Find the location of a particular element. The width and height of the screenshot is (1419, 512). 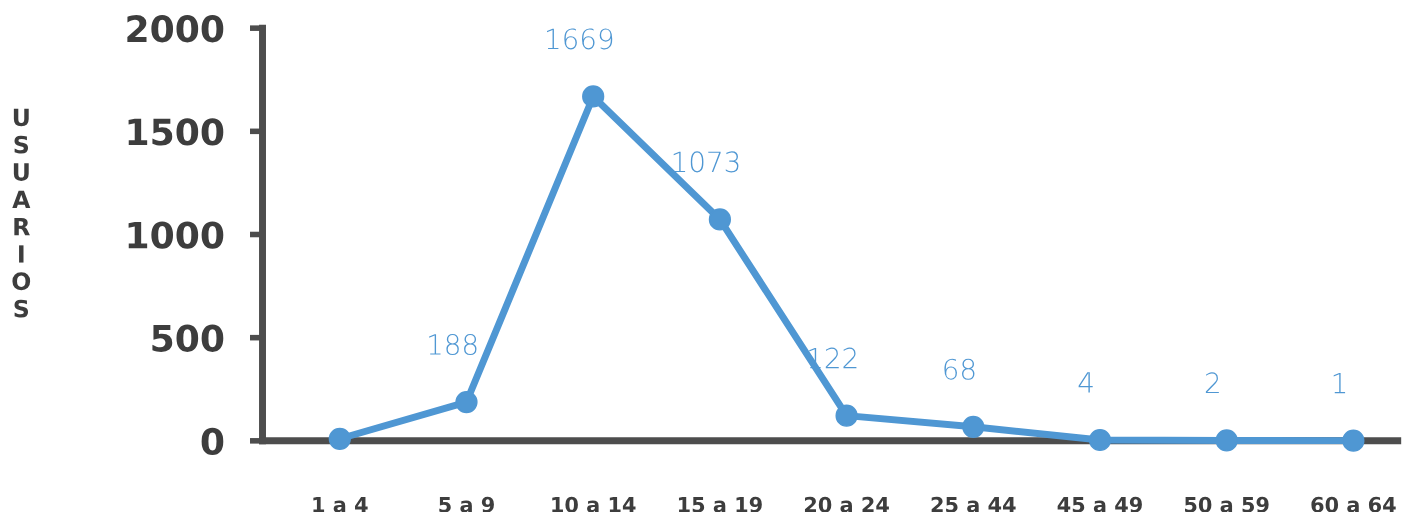

data-label: 2 is located at coordinates (1212, 382).